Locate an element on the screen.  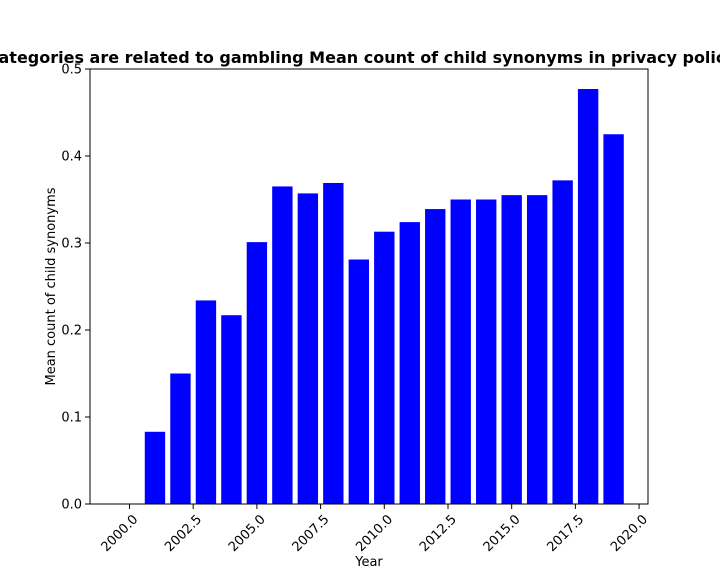
bar-2006 is located at coordinates (282, 345).